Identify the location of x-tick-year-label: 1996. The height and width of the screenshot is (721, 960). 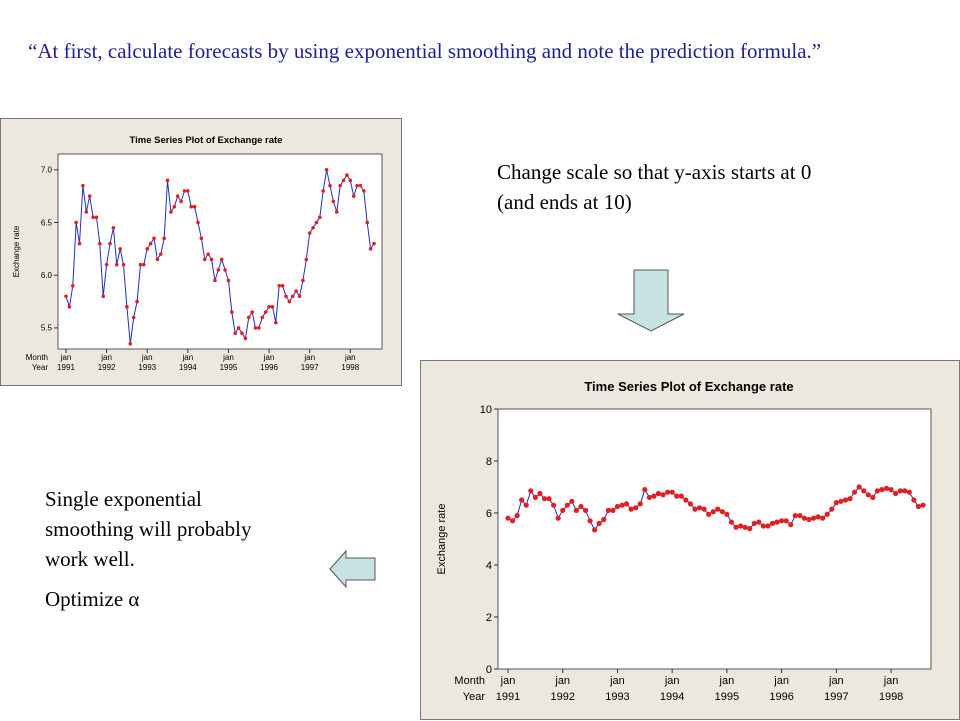
(781, 697).